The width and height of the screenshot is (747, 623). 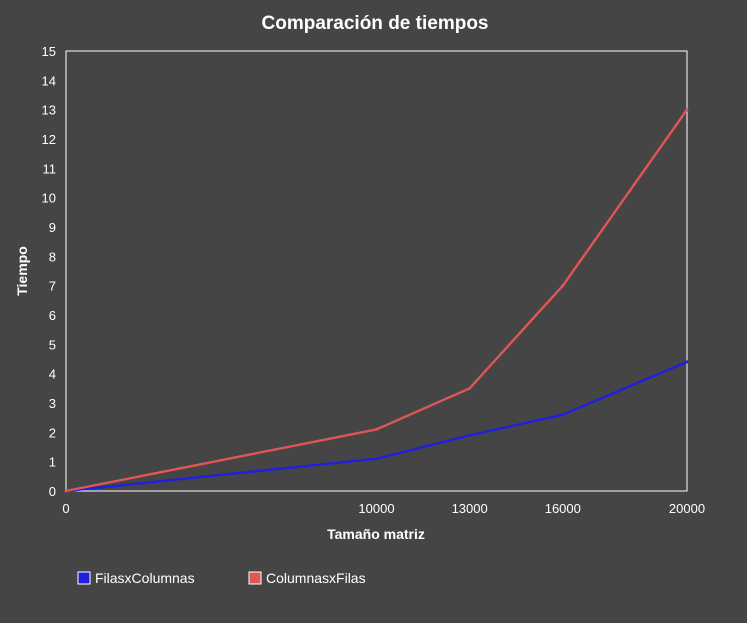 I want to click on y-tick-label: 4, so click(x=52, y=374).